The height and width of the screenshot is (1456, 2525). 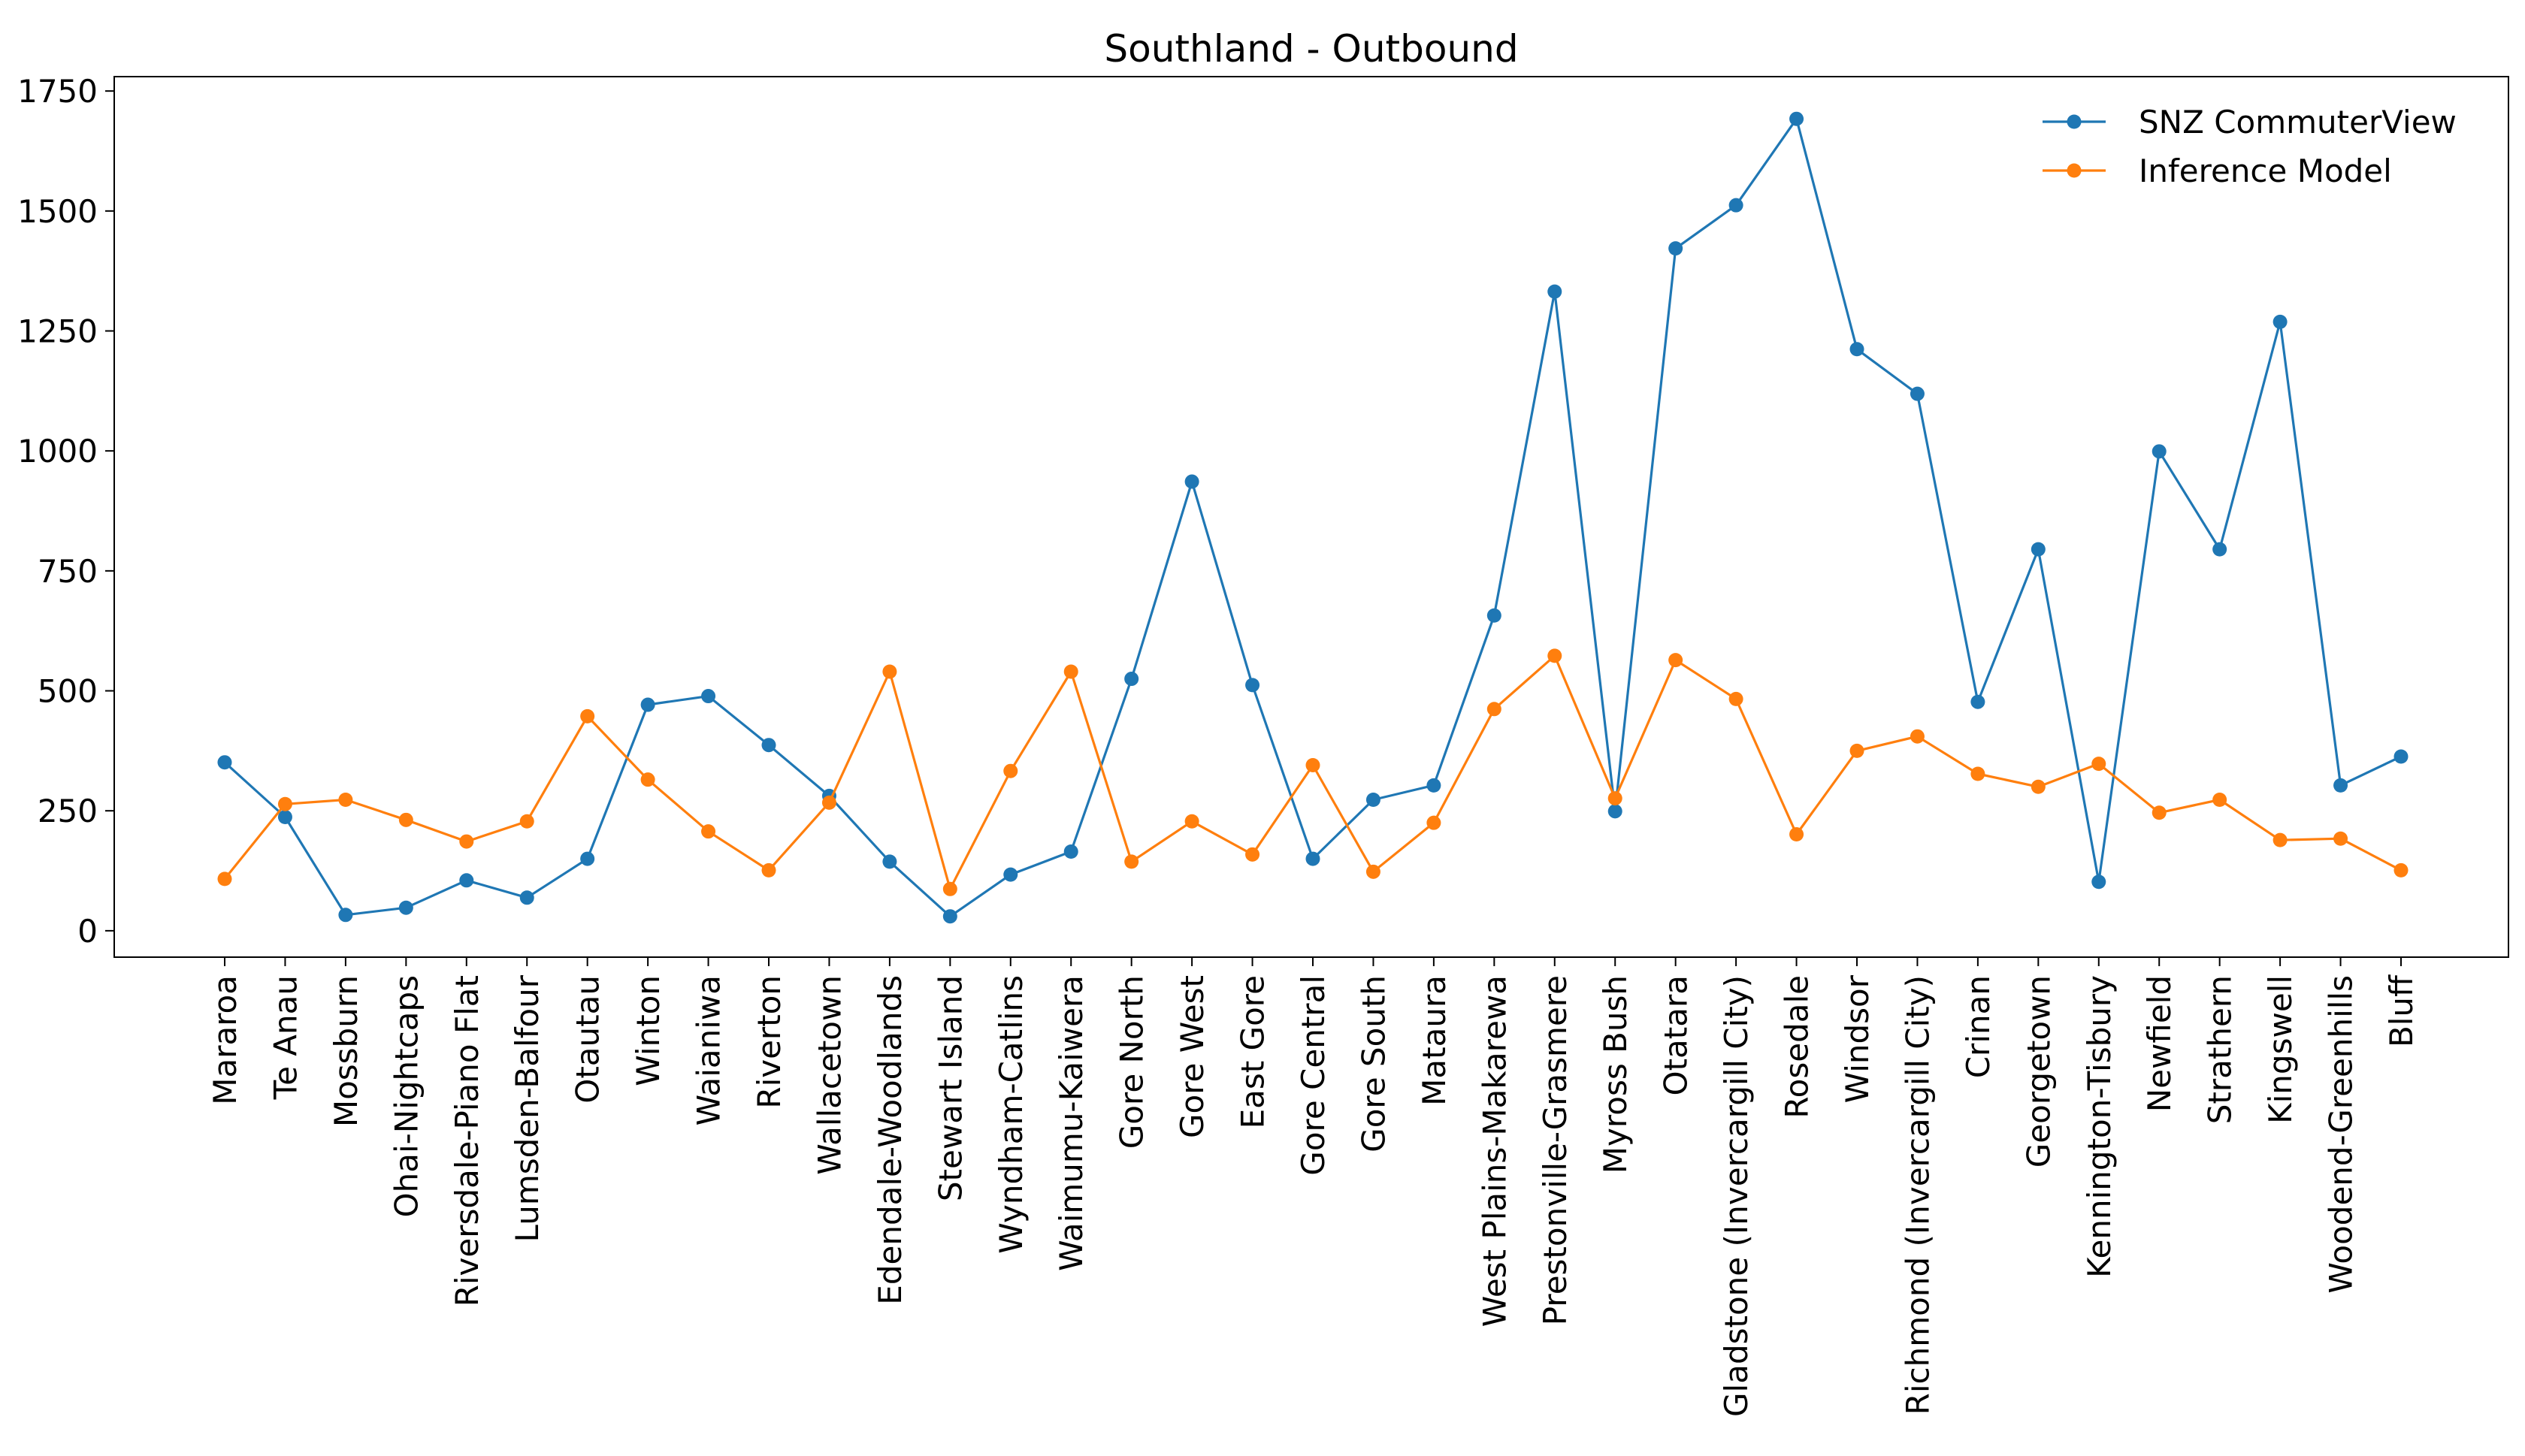 What do you see at coordinates (1857, 1038) in the screenshot?
I see `x-tick-label: Windsor` at bounding box center [1857, 1038].